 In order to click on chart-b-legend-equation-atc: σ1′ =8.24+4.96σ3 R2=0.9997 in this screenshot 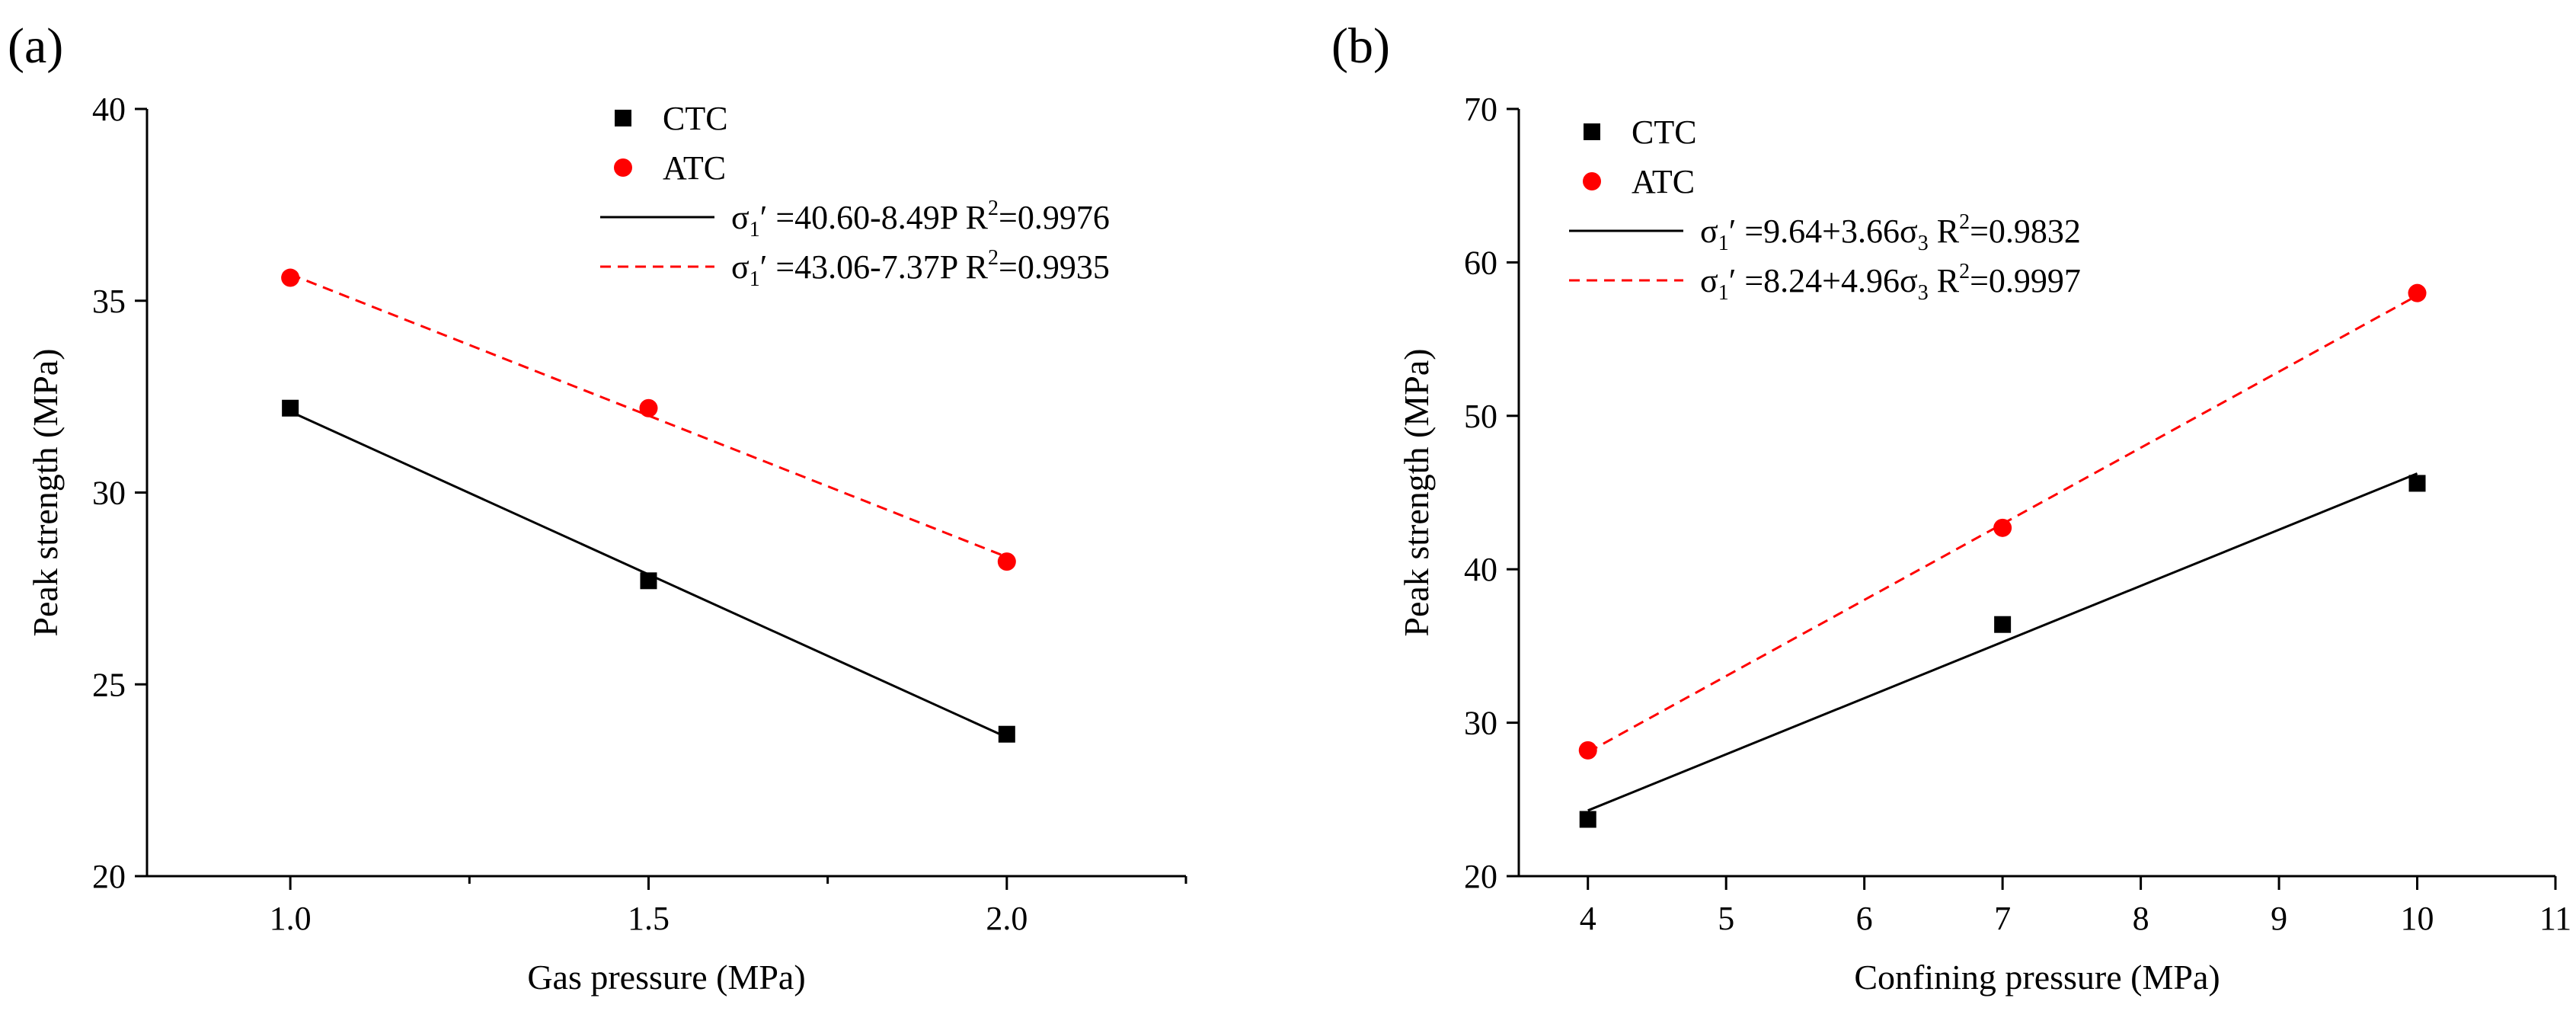, I will do `click(1890, 282)`.